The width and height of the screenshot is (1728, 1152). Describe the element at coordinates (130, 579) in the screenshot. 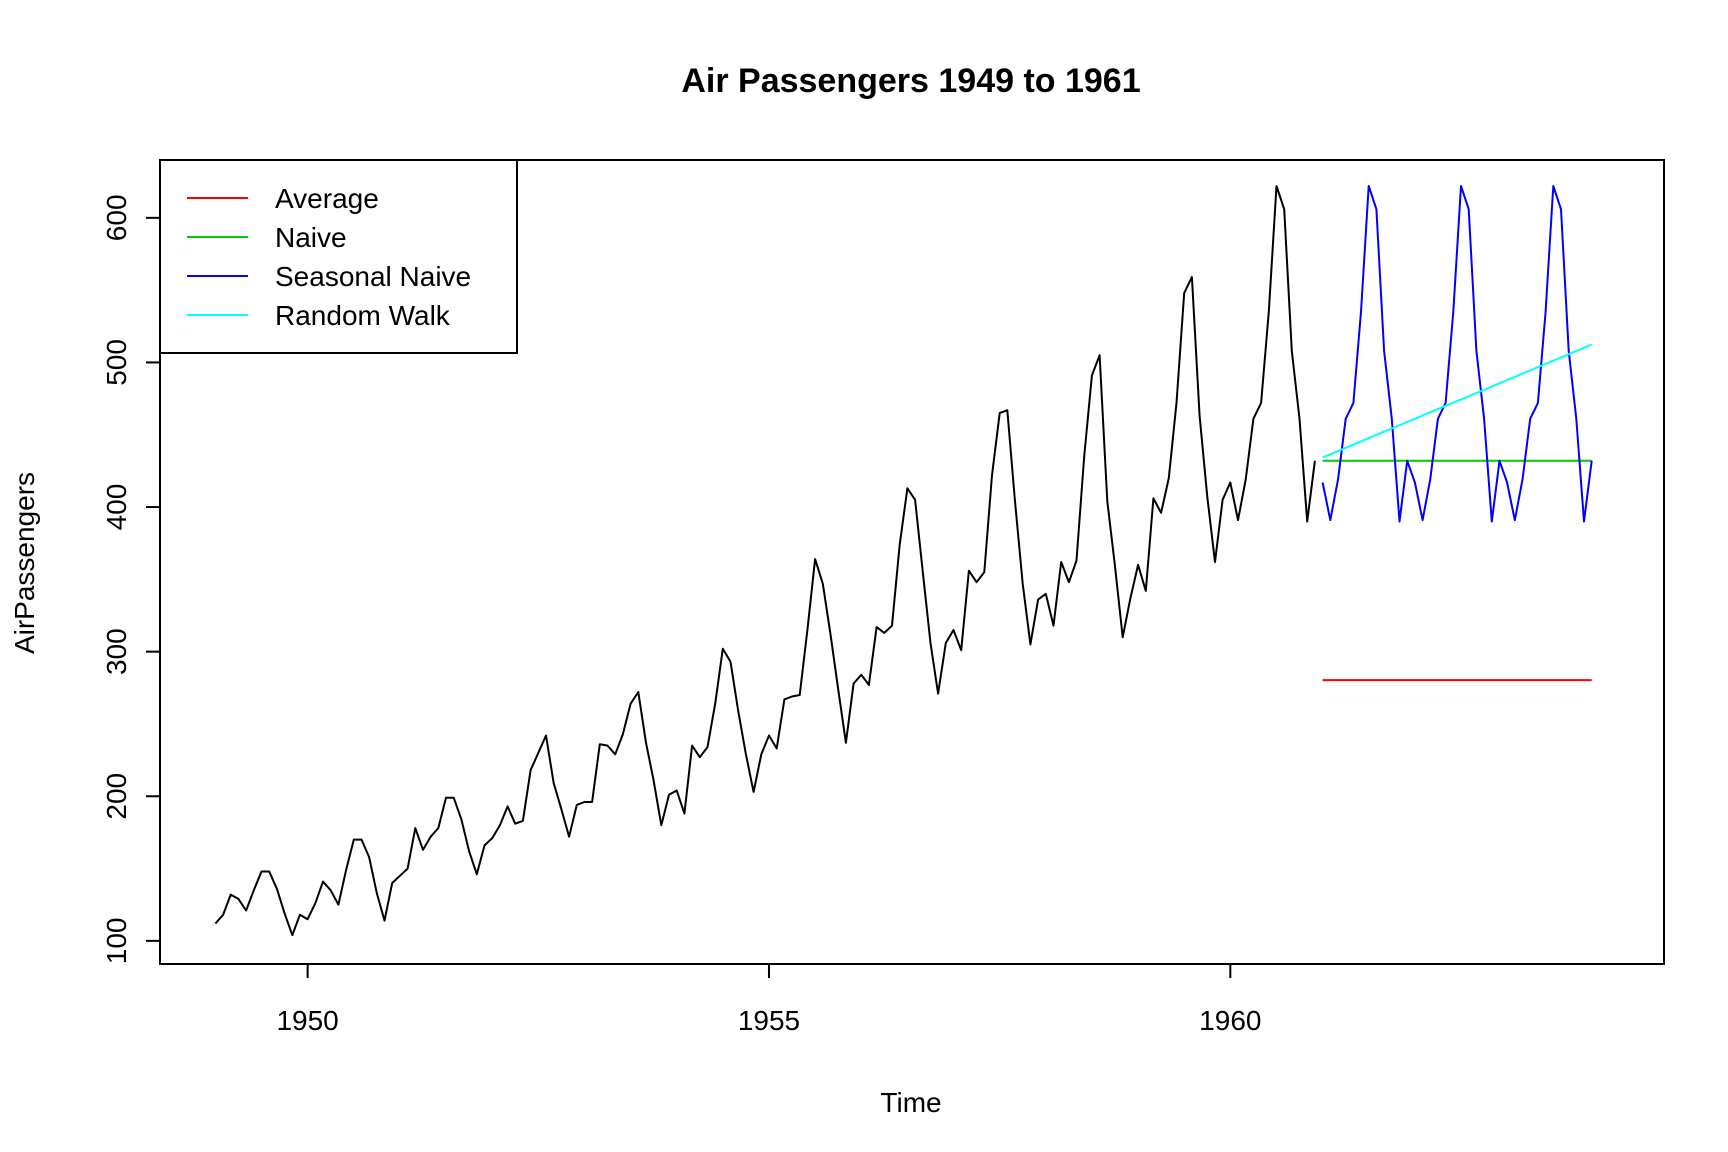

I see `y-axis: 100 200 300 400 500 600` at that location.